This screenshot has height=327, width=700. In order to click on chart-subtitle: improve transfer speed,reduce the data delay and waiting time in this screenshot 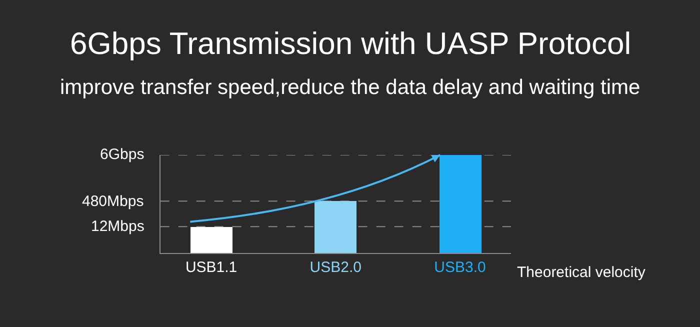, I will do `click(350, 87)`.